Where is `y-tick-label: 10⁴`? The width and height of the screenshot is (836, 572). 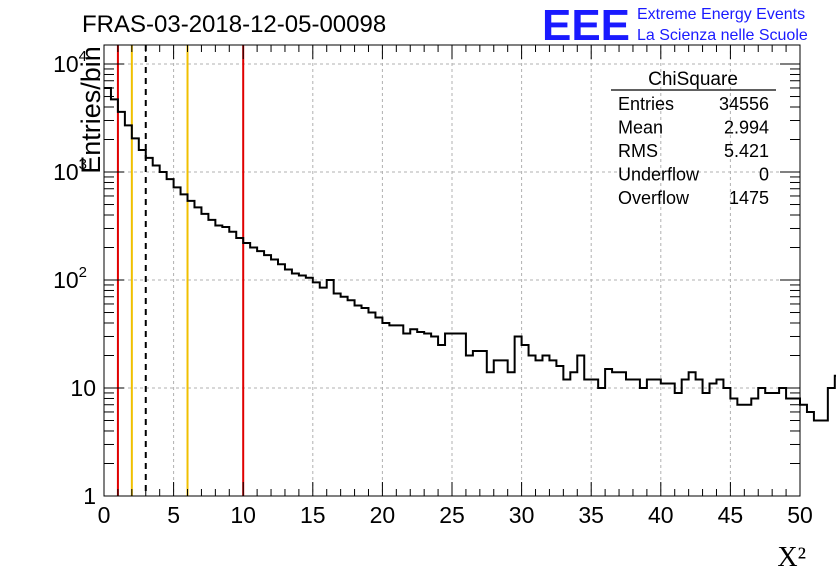
y-tick-label: 10⁴ is located at coordinates (70, 62).